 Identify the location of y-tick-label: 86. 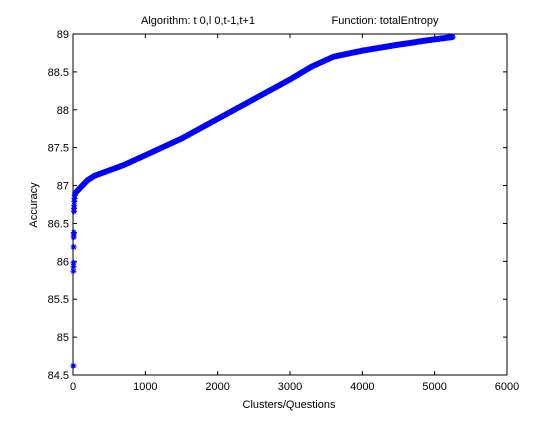
(63, 262).